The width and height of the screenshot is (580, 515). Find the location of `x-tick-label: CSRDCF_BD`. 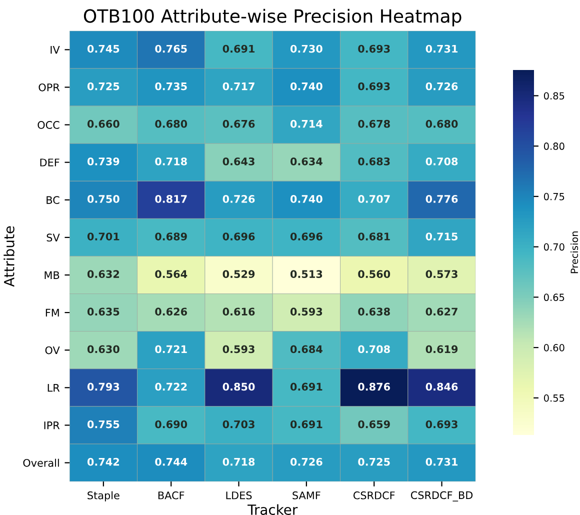

x-tick-label: CSRDCF_BD is located at coordinates (441, 496).